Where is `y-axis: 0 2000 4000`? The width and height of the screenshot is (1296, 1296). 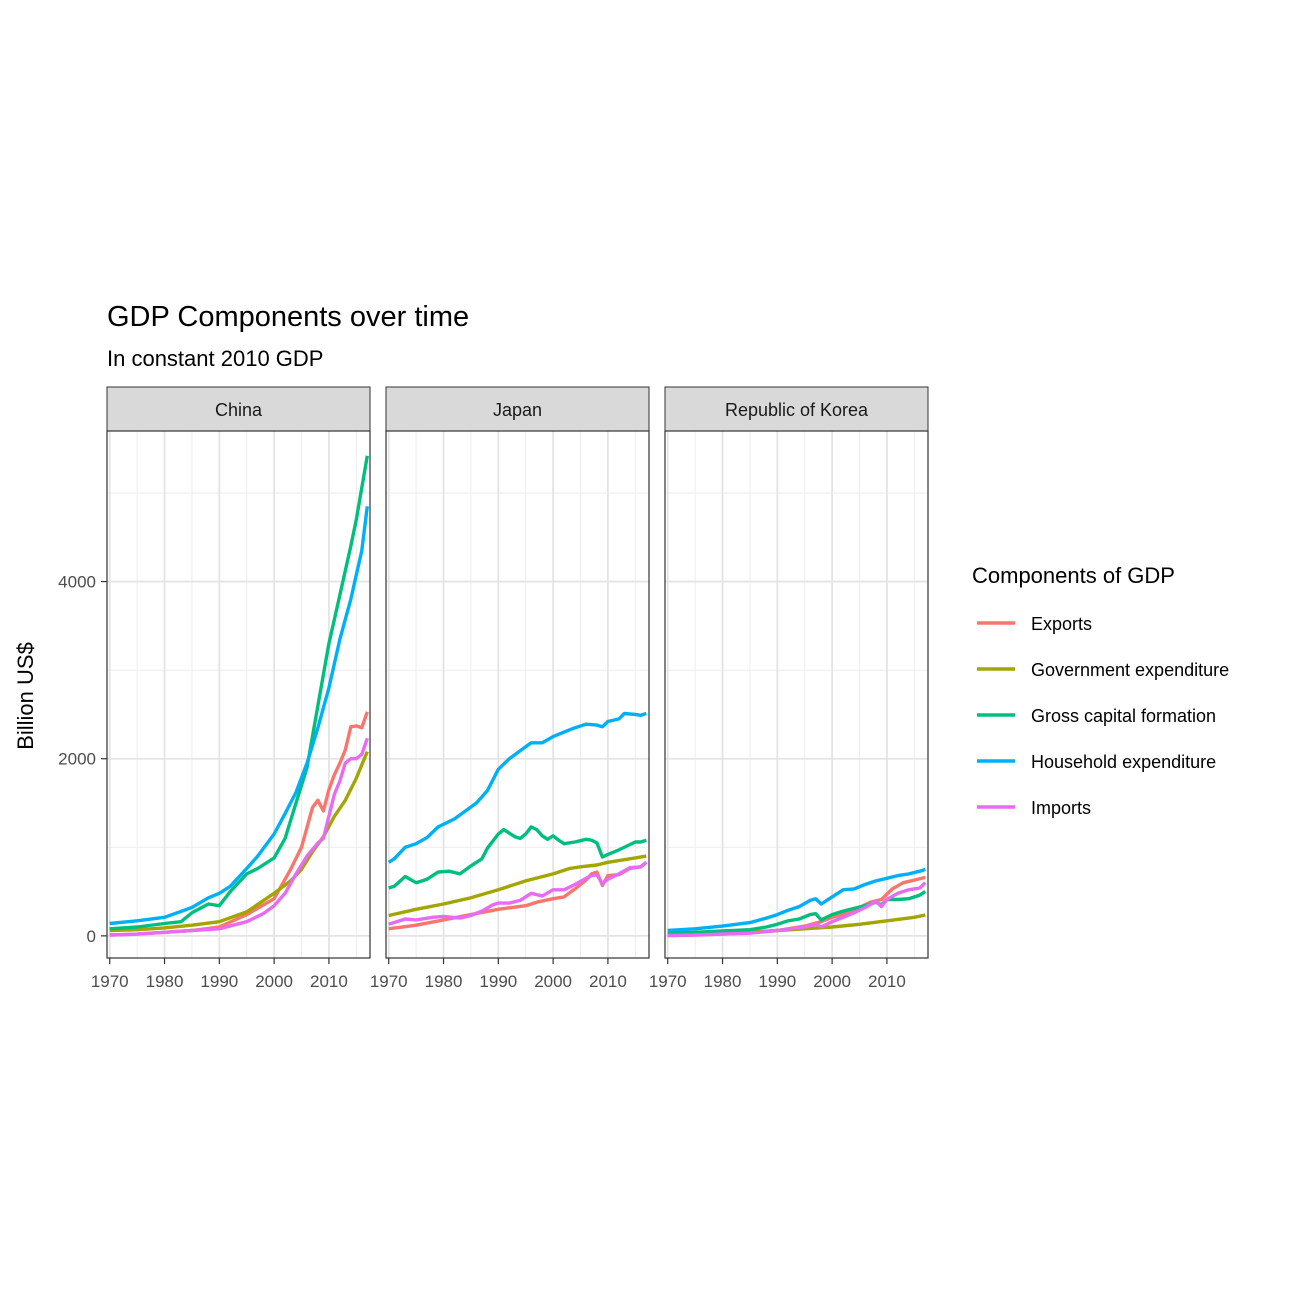
y-axis: 0 2000 4000 is located at coordinates (82, 759).